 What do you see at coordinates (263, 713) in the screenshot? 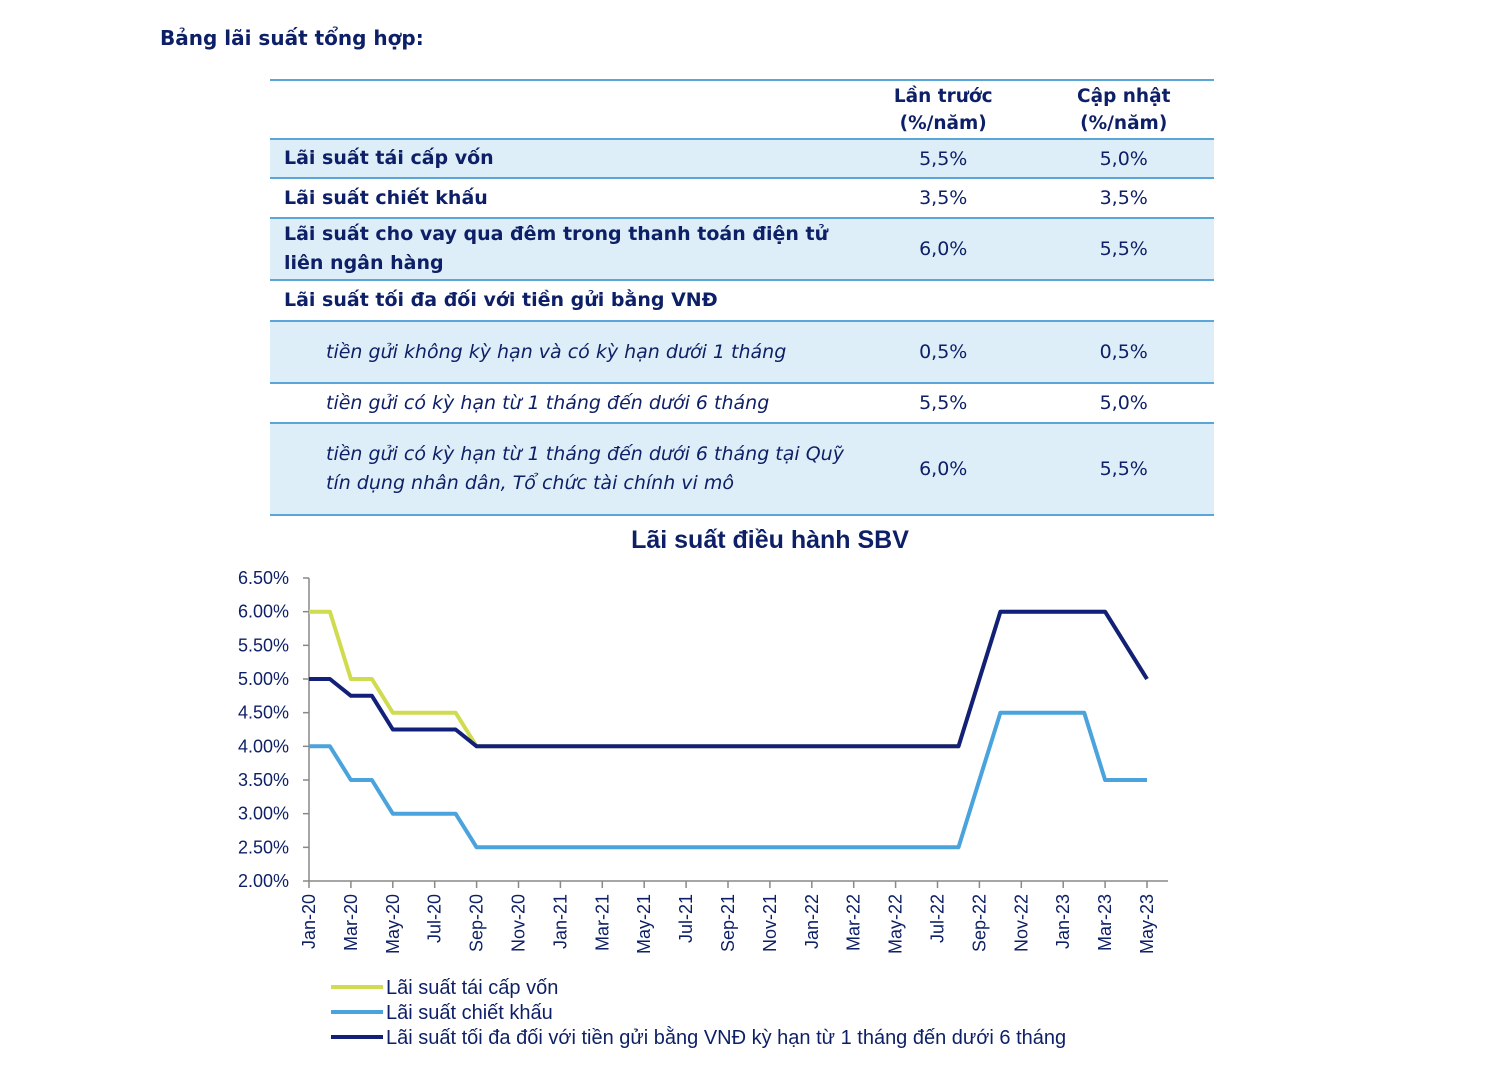
I see `y-tick-label: 4.50%` at bounding box center [263, 713].